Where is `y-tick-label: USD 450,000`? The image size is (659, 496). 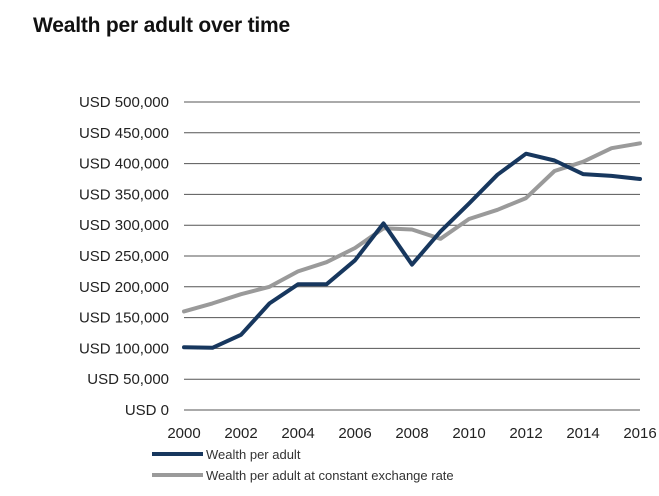 y-tick-label: USD 450,000 is located at coordinates (124, 133).